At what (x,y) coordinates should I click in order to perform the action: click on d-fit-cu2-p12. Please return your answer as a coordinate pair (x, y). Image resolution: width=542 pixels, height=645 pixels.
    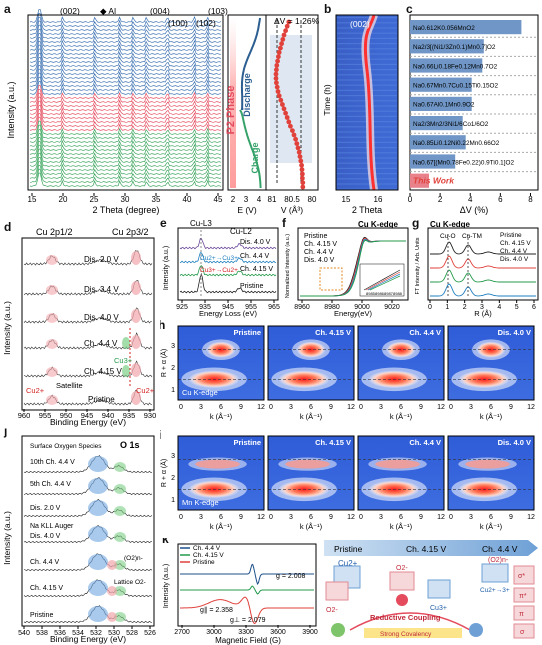
    Looking at the image, I should click on (52, 372).